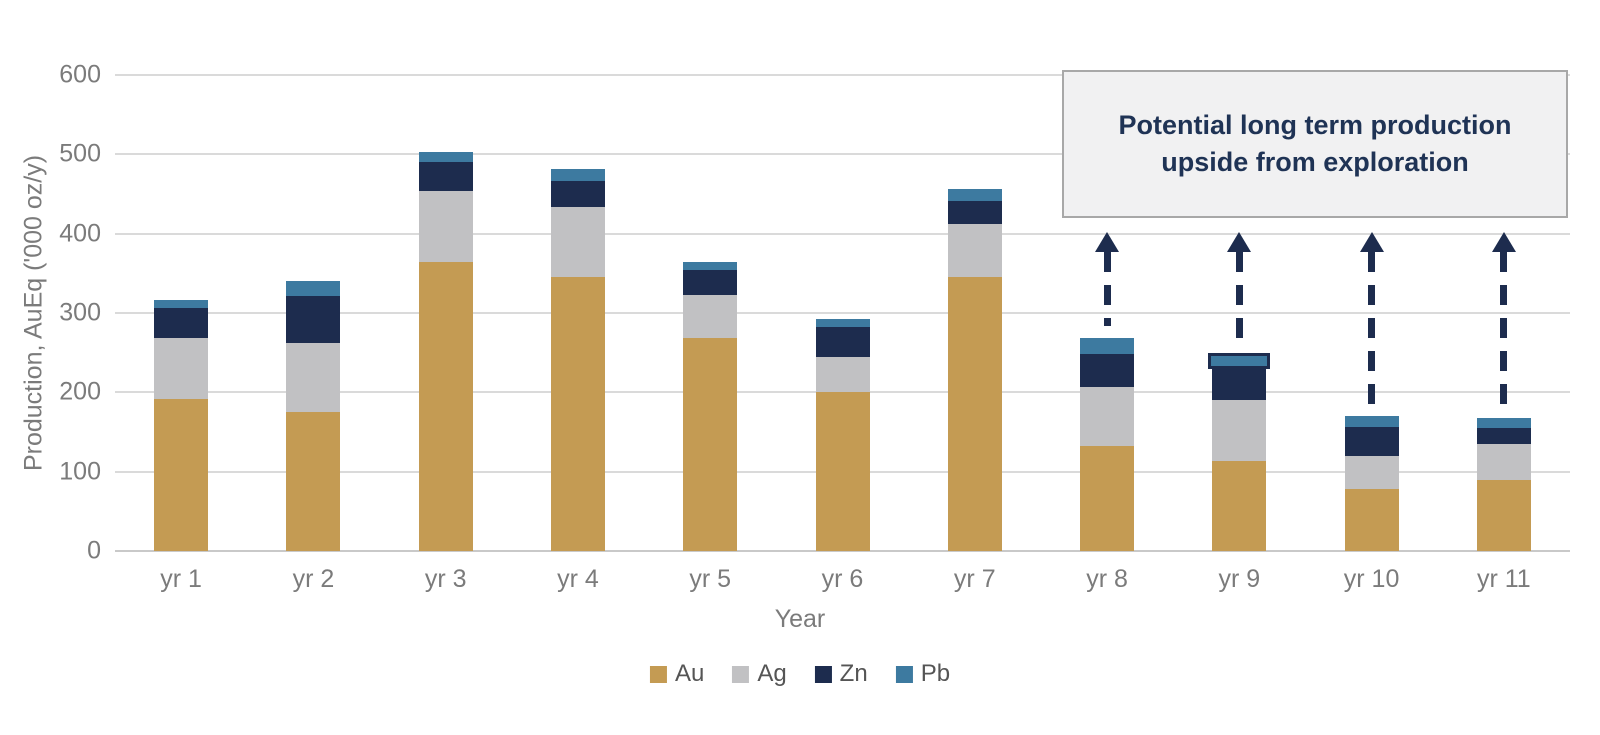 Image resolution: width=1600 pixels, height=735 pixels. I want to click on legend-label-au: Au, so click(689, 673).